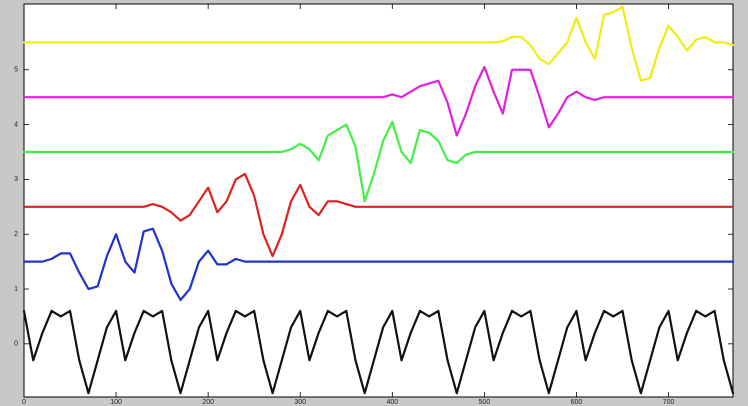  Describe the element at coordinates (300, 402) in the screenshot. I see `x-tick-label: 300` at that location.